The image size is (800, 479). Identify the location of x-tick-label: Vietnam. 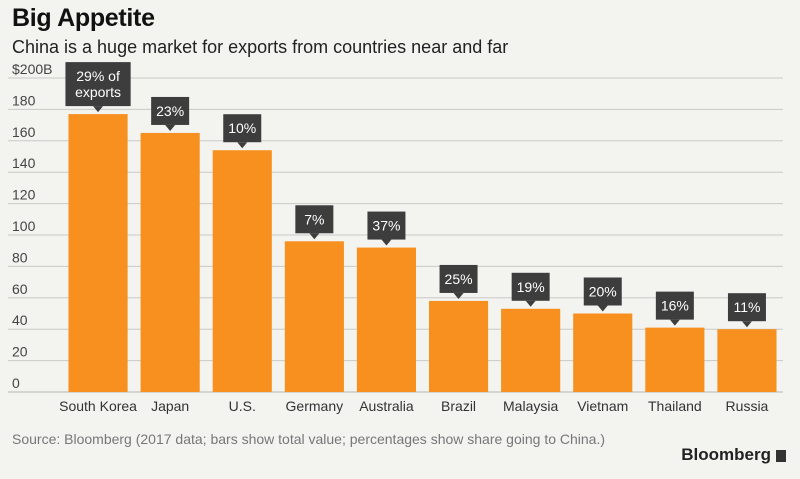
(602, 406).